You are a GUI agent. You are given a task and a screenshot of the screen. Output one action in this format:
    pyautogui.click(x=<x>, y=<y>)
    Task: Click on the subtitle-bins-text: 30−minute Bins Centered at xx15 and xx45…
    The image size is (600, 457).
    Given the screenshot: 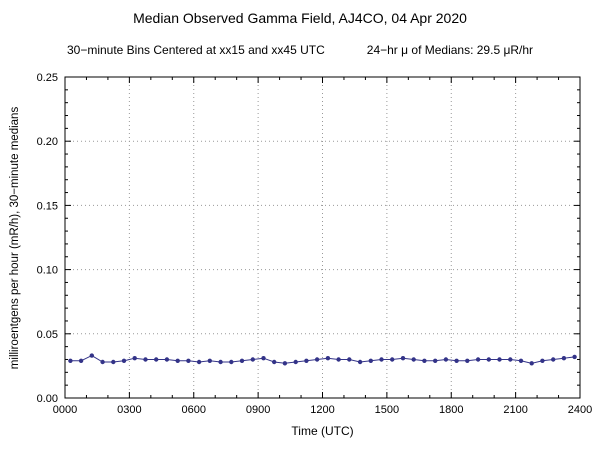 What is the action you would take?
    pyautogui.click(x=195, y=50)
    